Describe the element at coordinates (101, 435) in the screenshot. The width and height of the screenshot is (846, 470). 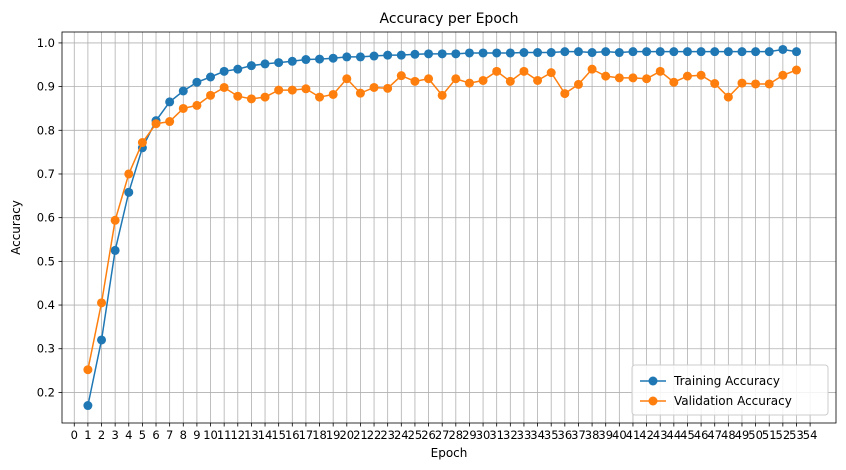
I see `x-tick-label: 2` at that location.